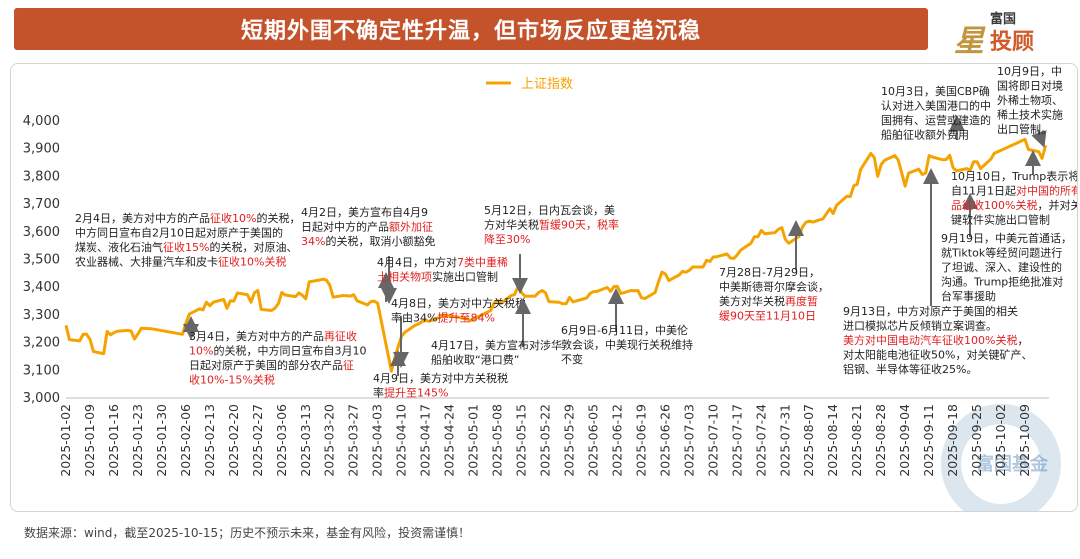 This screenshot has width=1080, height=559. What do you see at coordinates (41, 287) in the screenshot?
I see `y-tick-label: 3,400` at bounding box center [41, 287].